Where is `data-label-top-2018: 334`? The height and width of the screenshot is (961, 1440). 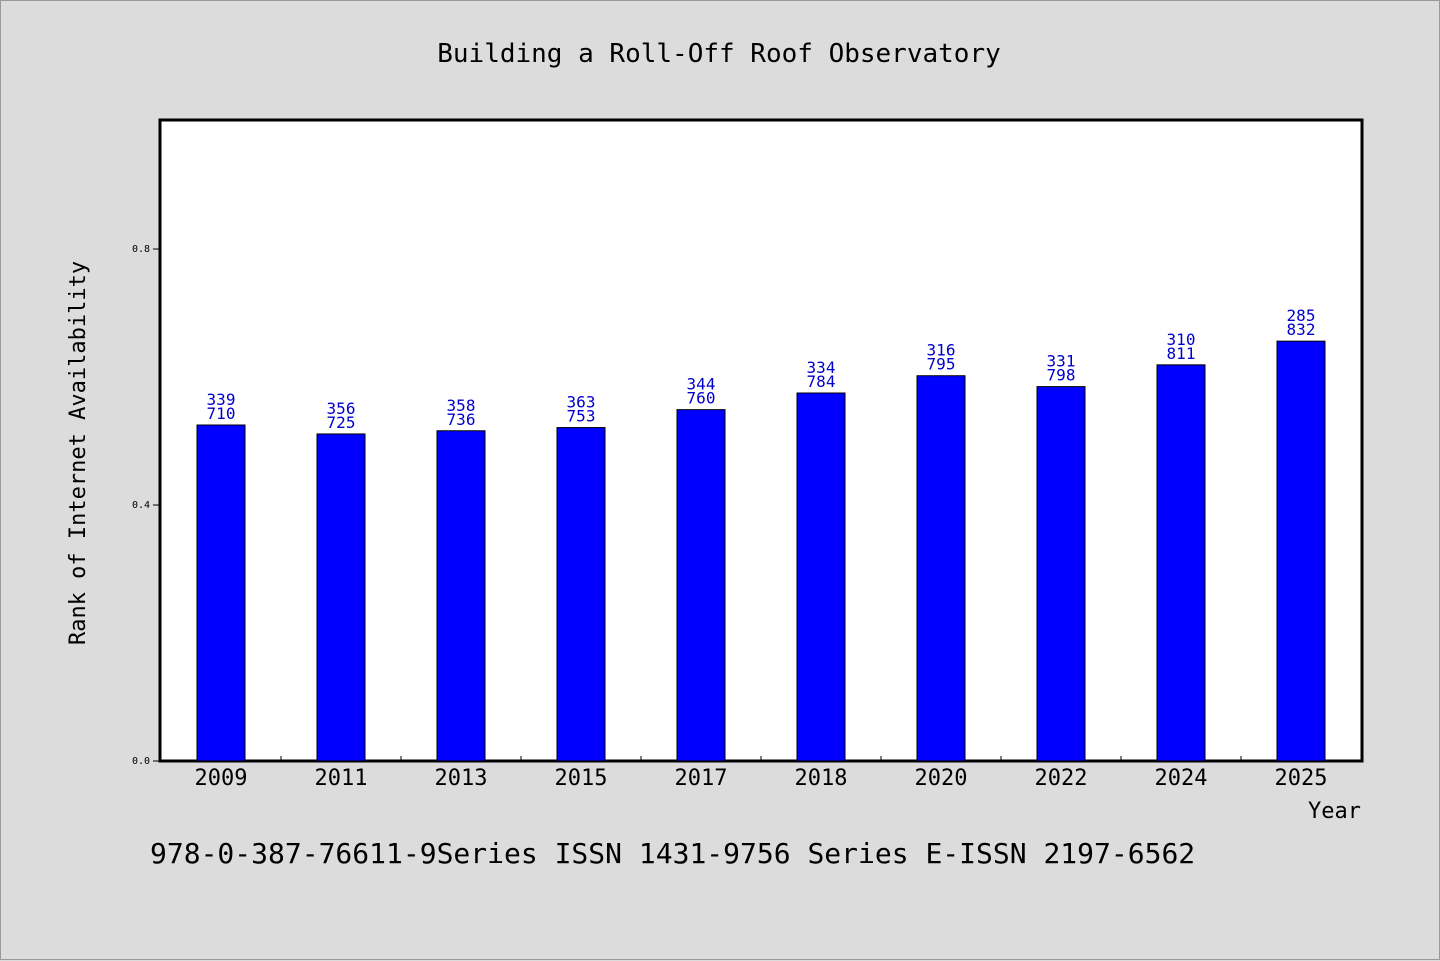
data-label-top-2018: 334 is located at coordinates (821, 367).